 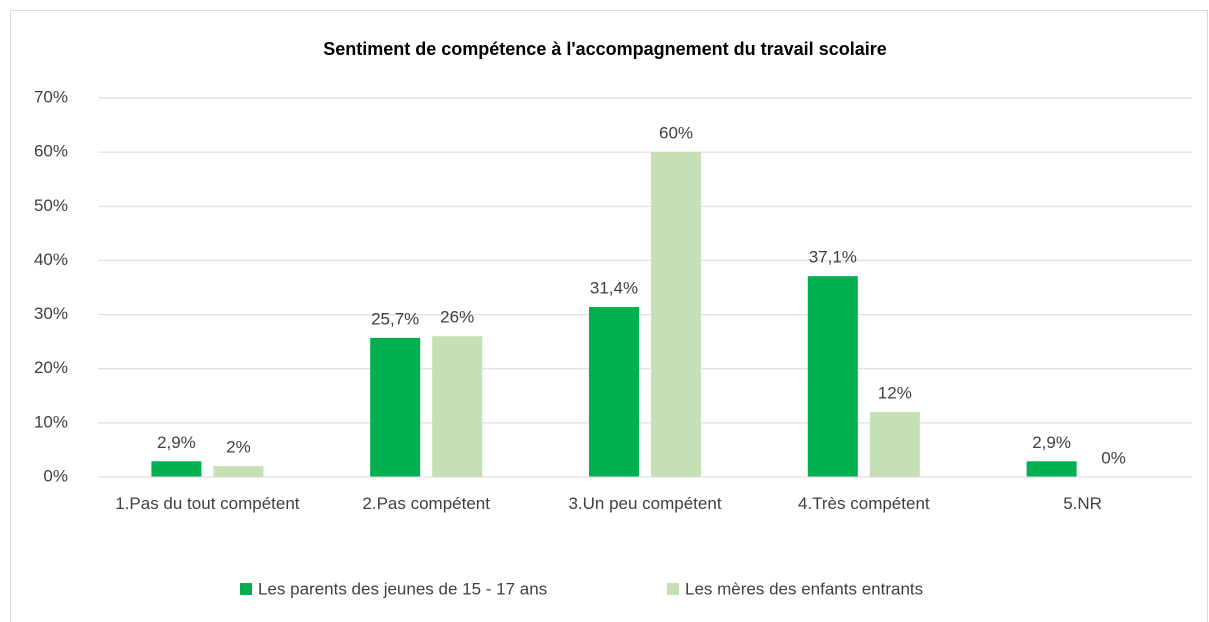 What do you see at coordinates (238, 447) in the screenshot?
I see `data-label: 2%` at bounding box center [238, 447].